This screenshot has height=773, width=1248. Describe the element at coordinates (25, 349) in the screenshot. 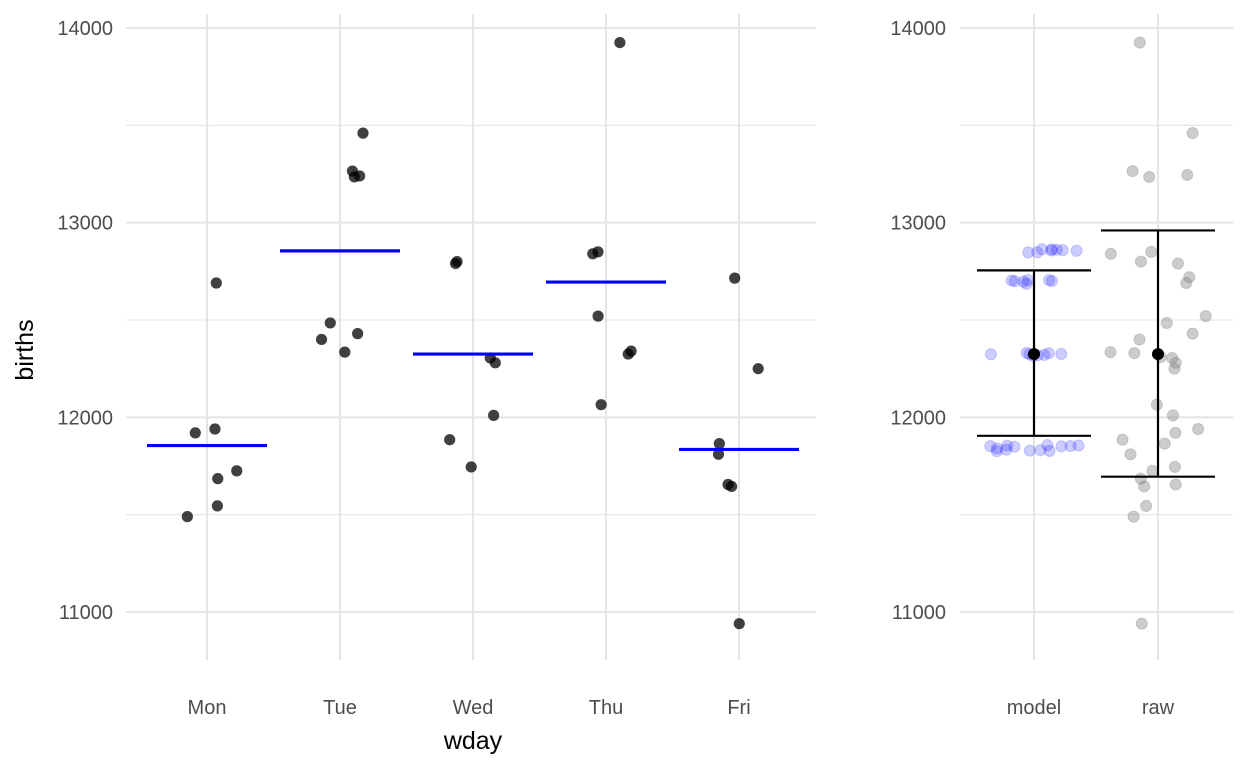

I see `y-axis-title: births` at that location.